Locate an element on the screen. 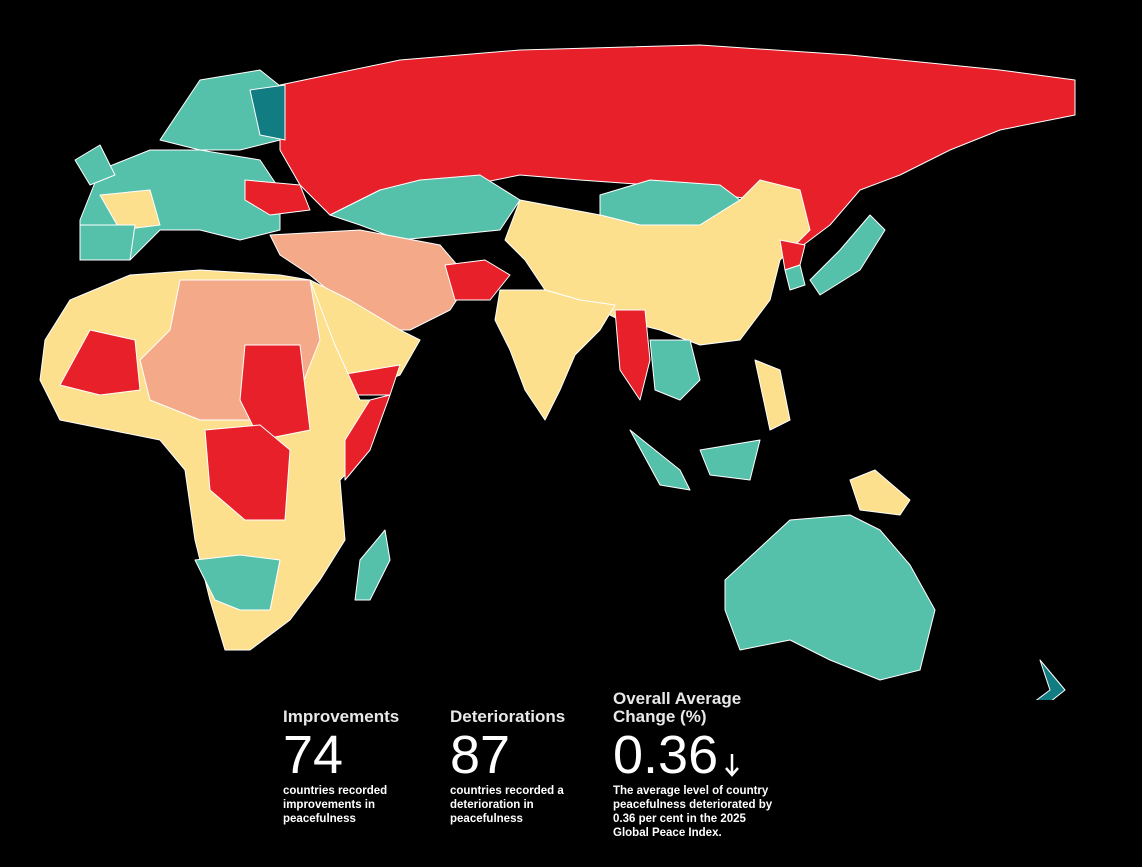 The width and height of the screenshot is (1142, 867). stat-title: Overall Average Change (%) is located at coordinates (677, 707).